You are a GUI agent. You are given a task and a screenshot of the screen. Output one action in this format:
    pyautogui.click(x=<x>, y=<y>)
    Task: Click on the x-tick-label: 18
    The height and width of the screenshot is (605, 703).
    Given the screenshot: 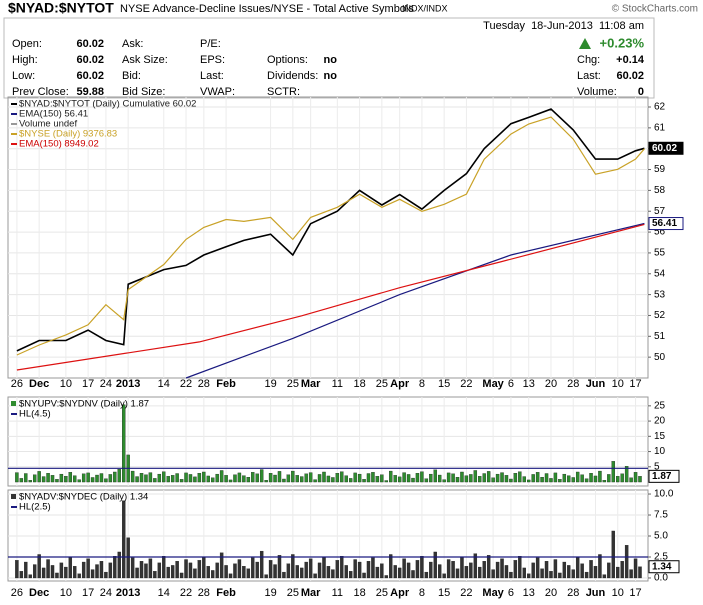 What is the action you would take?
    pyautogui.click(x=359, y=384)
    